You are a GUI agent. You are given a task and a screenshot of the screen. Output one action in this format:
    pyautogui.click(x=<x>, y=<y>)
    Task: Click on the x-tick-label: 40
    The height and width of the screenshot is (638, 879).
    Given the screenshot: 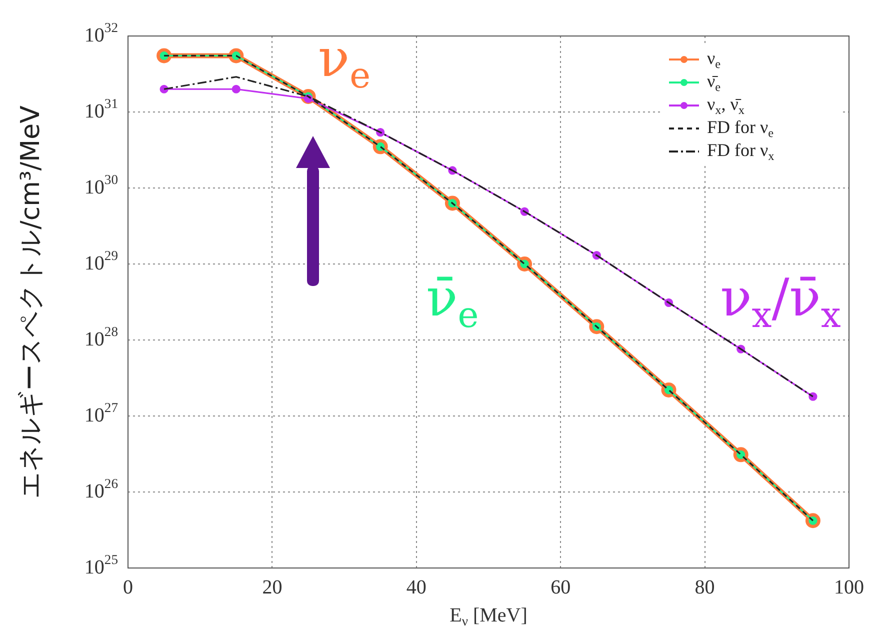 What is the action you would take?
    pyautogui.click(x=416, y=587)
    